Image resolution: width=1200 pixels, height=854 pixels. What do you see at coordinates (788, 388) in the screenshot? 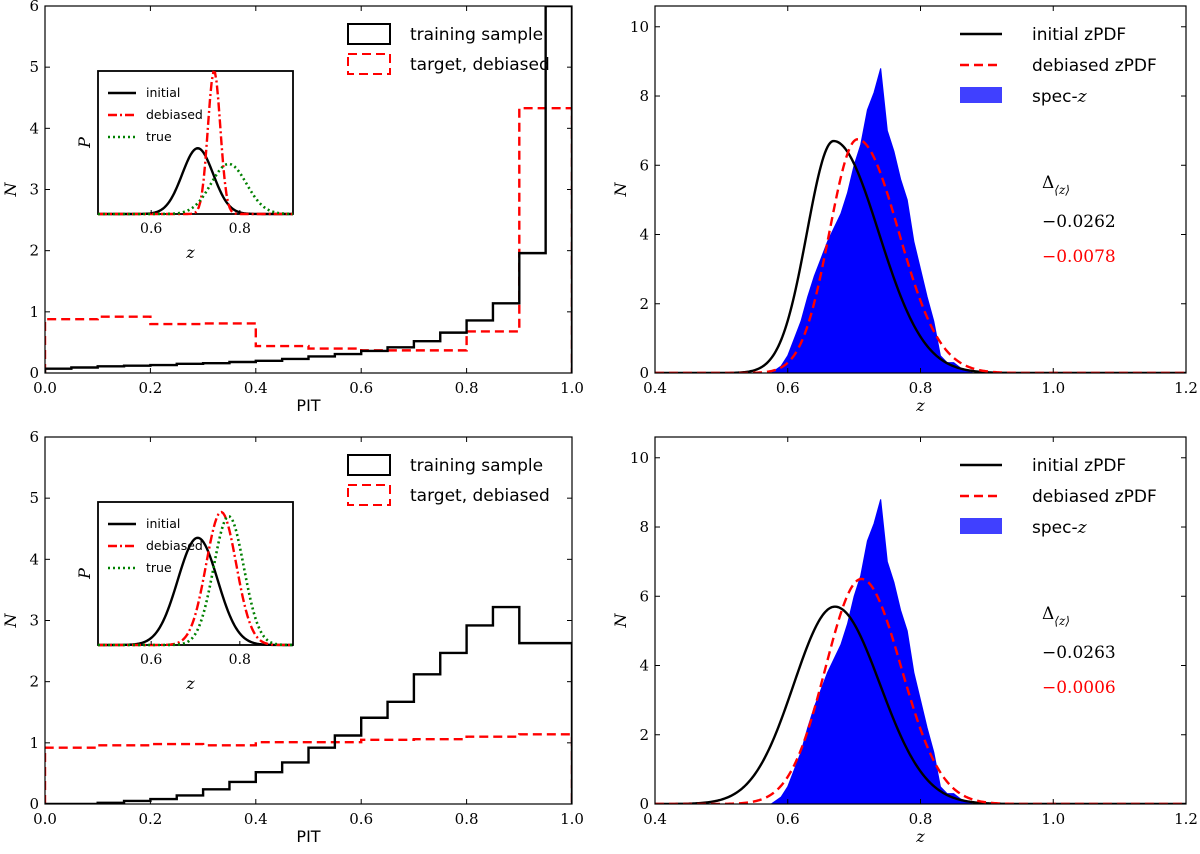
I see `z-xtick-label: 0.6` at bounding box center [788, 388].